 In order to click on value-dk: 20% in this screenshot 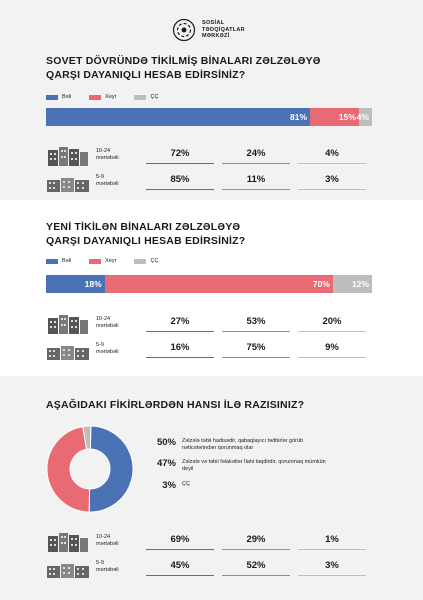, I will do `click(332, 324)`.